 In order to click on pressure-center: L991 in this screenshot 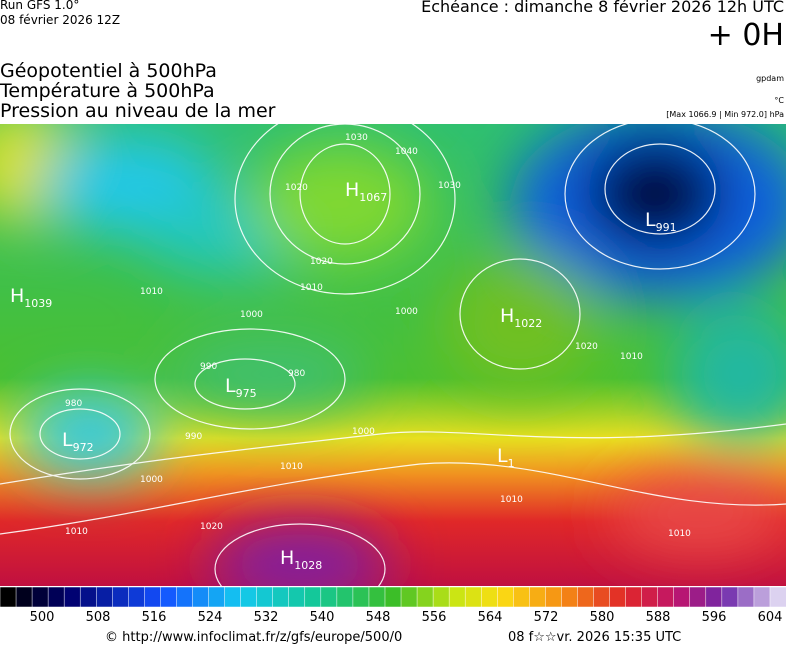, I will do `click(661, 221)`.